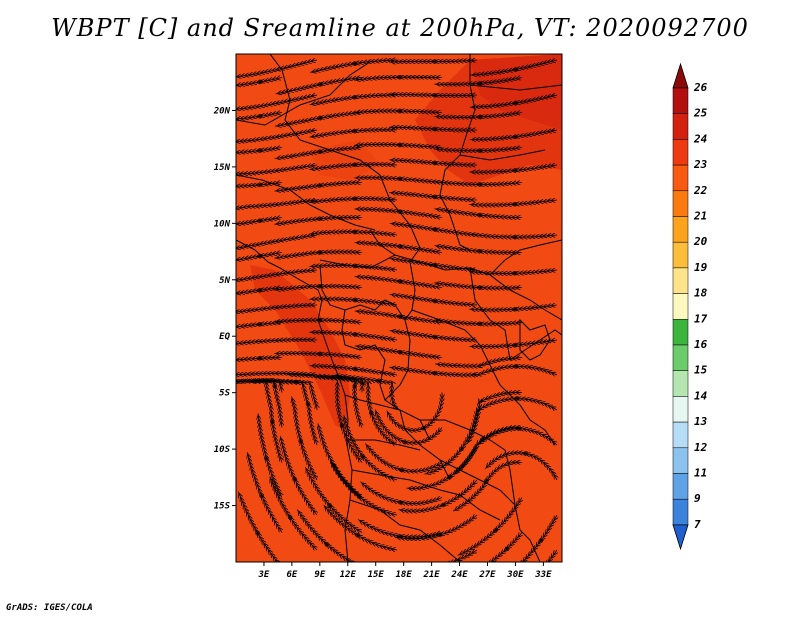 The width and height of the screenshot is (800, 618). Describe the element at coordinates (224, 337) in the screenshot. I see `lat-tick-label: EQ` at that location.